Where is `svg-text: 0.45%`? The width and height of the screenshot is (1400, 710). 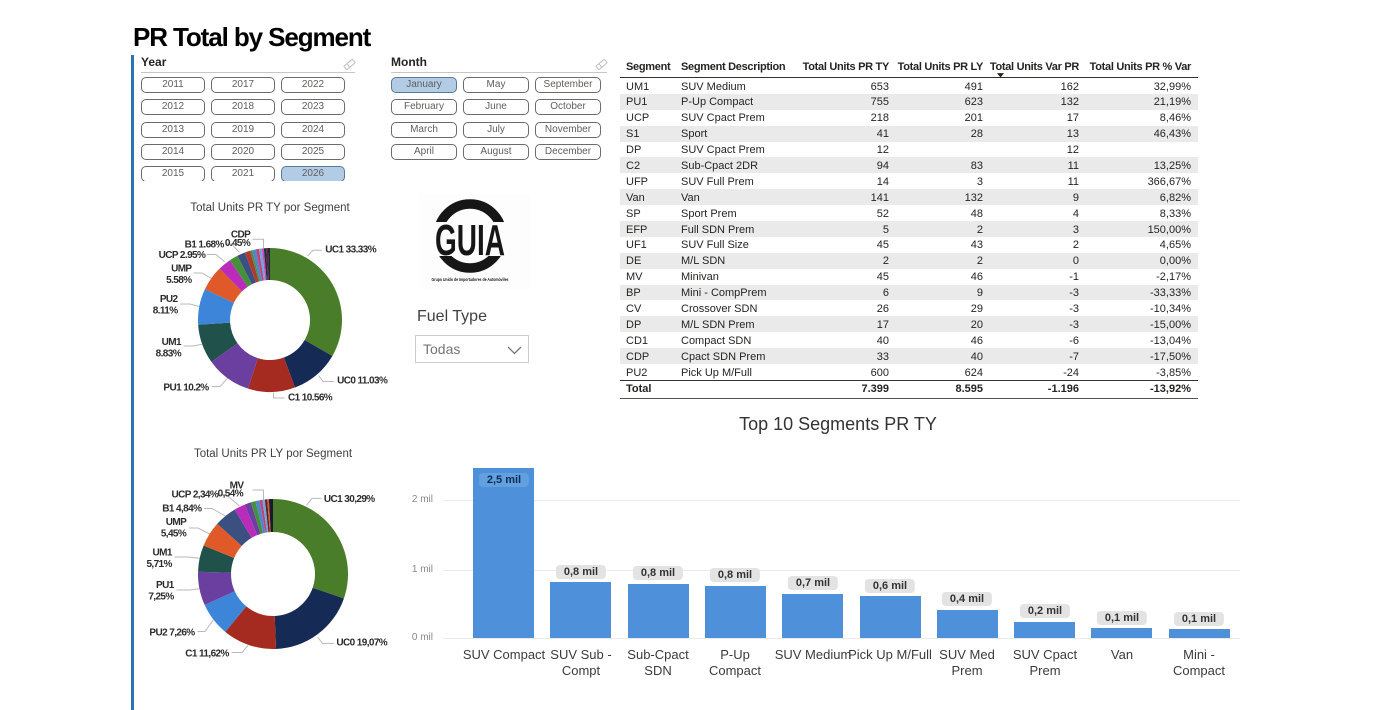
svg-text: 0.45% is located at coordinates (238, 243).